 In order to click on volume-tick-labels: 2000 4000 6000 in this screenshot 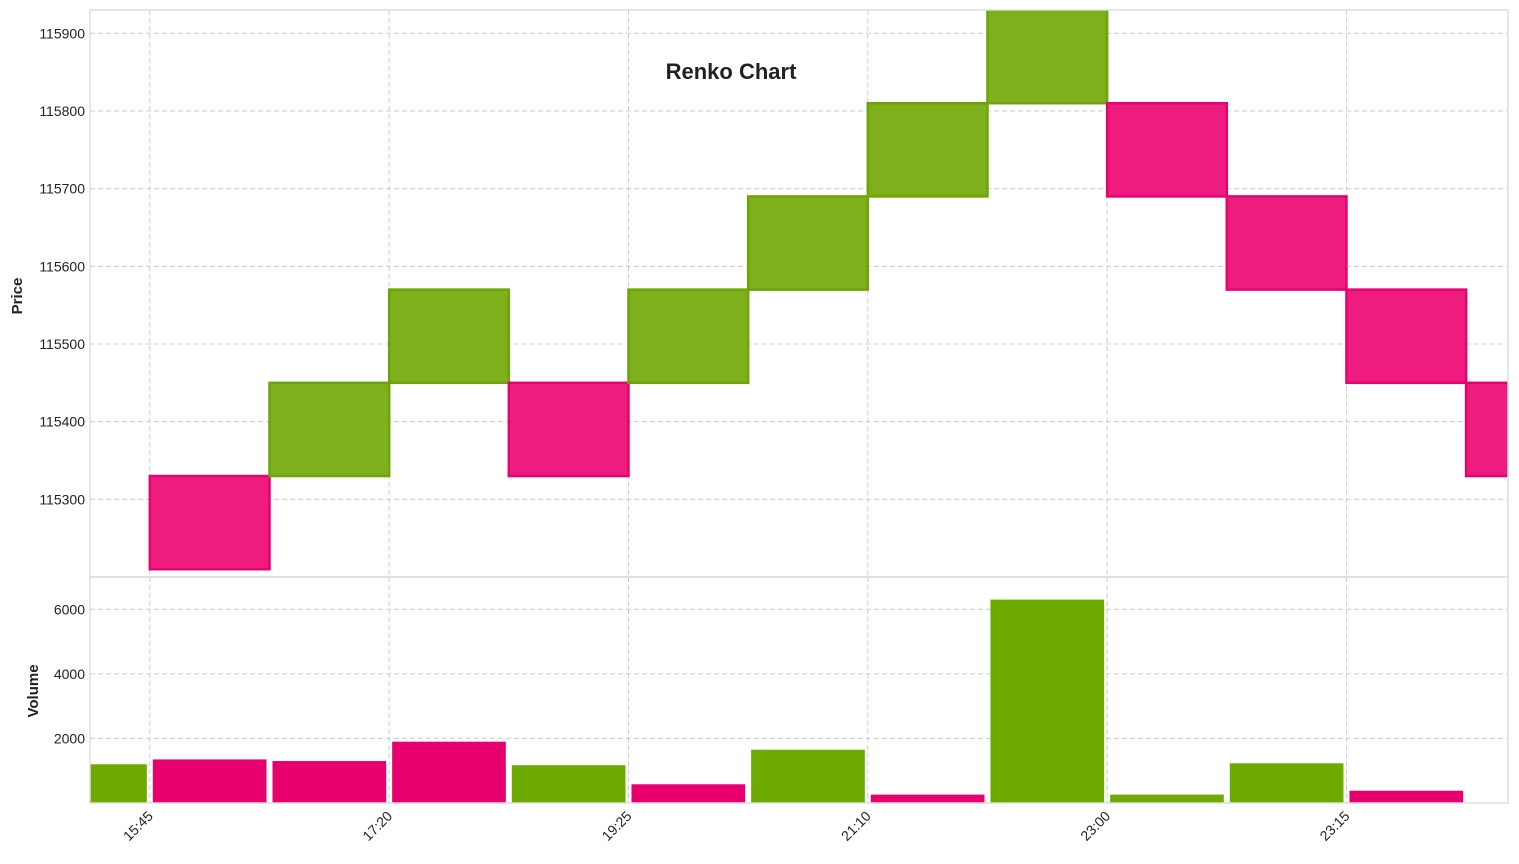, I will do `click(69, 673)`.